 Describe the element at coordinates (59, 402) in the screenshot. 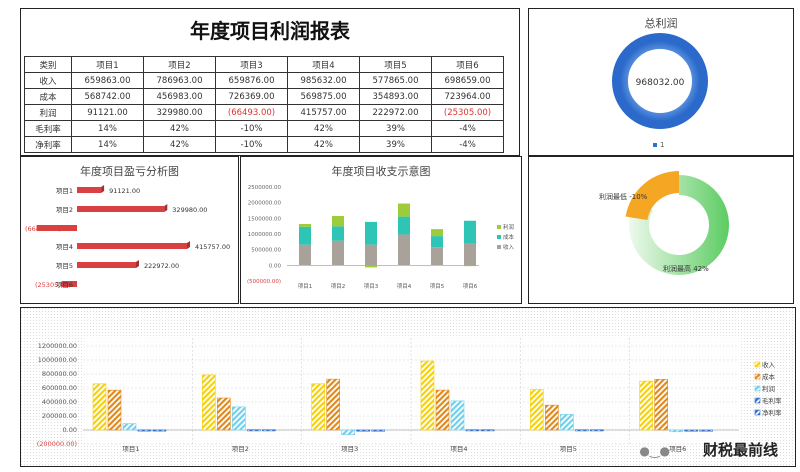

I see `y-tick-label: 400000.00` at that location.